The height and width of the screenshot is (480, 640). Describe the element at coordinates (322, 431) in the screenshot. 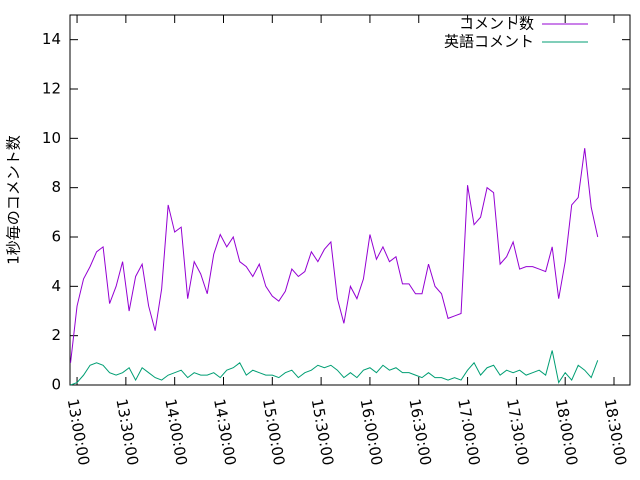

I see `x-tick-label: 15:30:00` at that location.